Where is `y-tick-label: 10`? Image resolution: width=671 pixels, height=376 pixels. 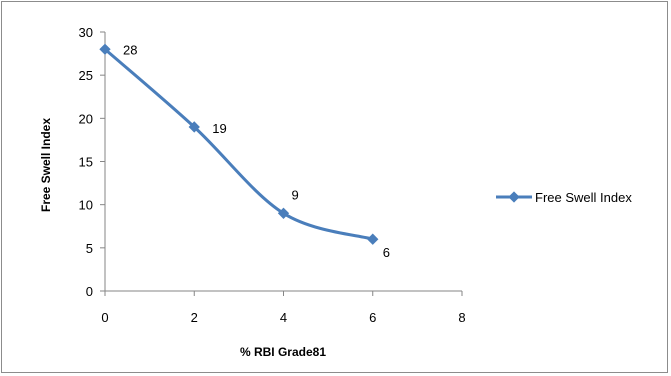 y-tick-label: 10 is located at coordinates (86, 205).